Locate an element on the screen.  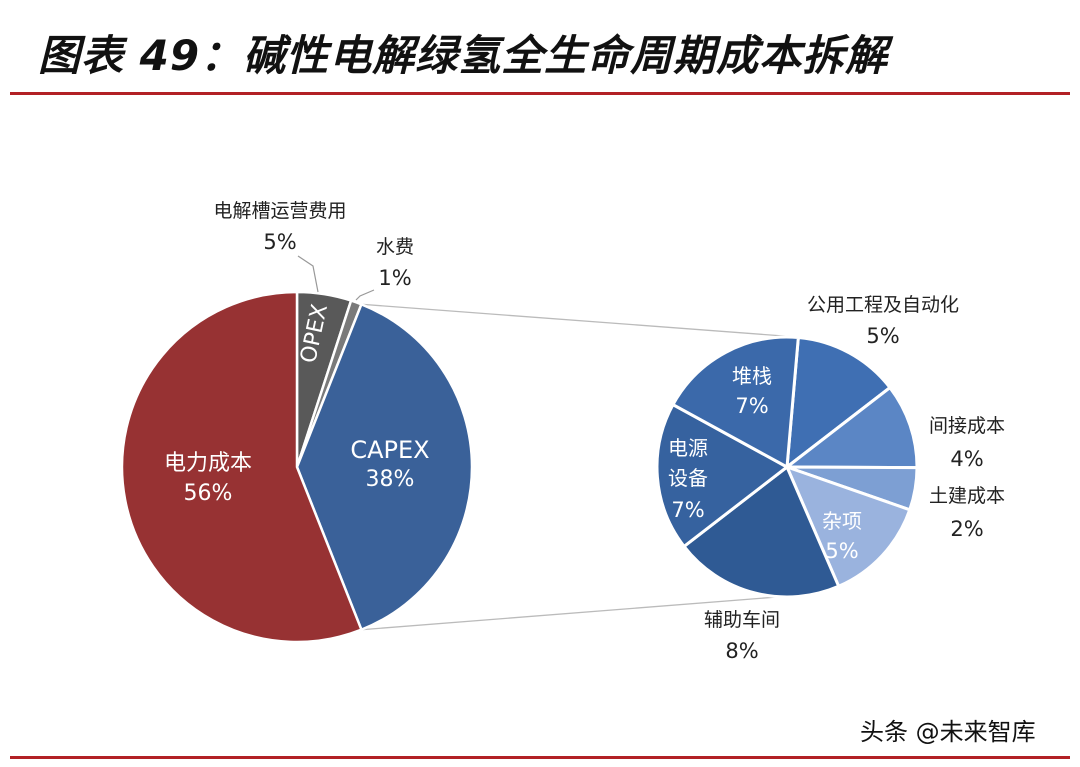
breakdown-label-4: 辅助车间 is located at coordinates (742, 620).